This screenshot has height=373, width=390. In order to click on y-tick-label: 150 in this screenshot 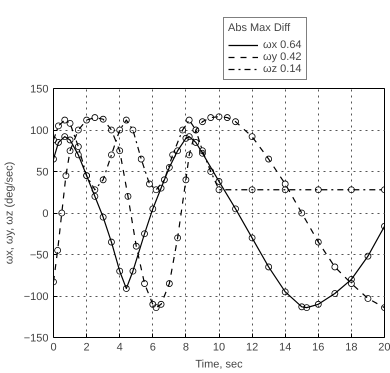, I will do `click(39, 90)`.